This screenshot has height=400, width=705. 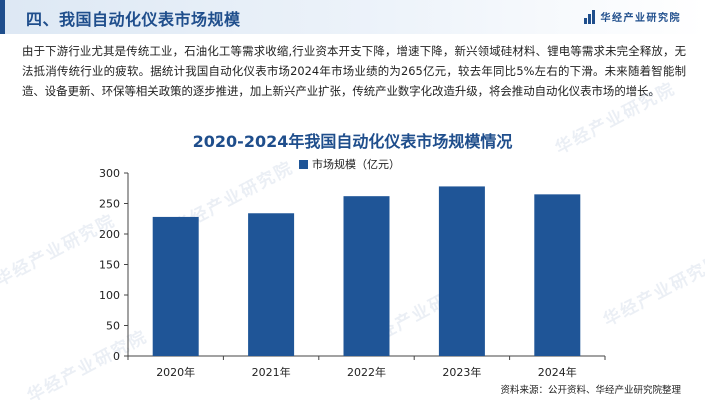 What do you see at coordinates (271, 372) in the screenshot?
I see `x-tick-label: 2021年` at bounding box center [271, 372].